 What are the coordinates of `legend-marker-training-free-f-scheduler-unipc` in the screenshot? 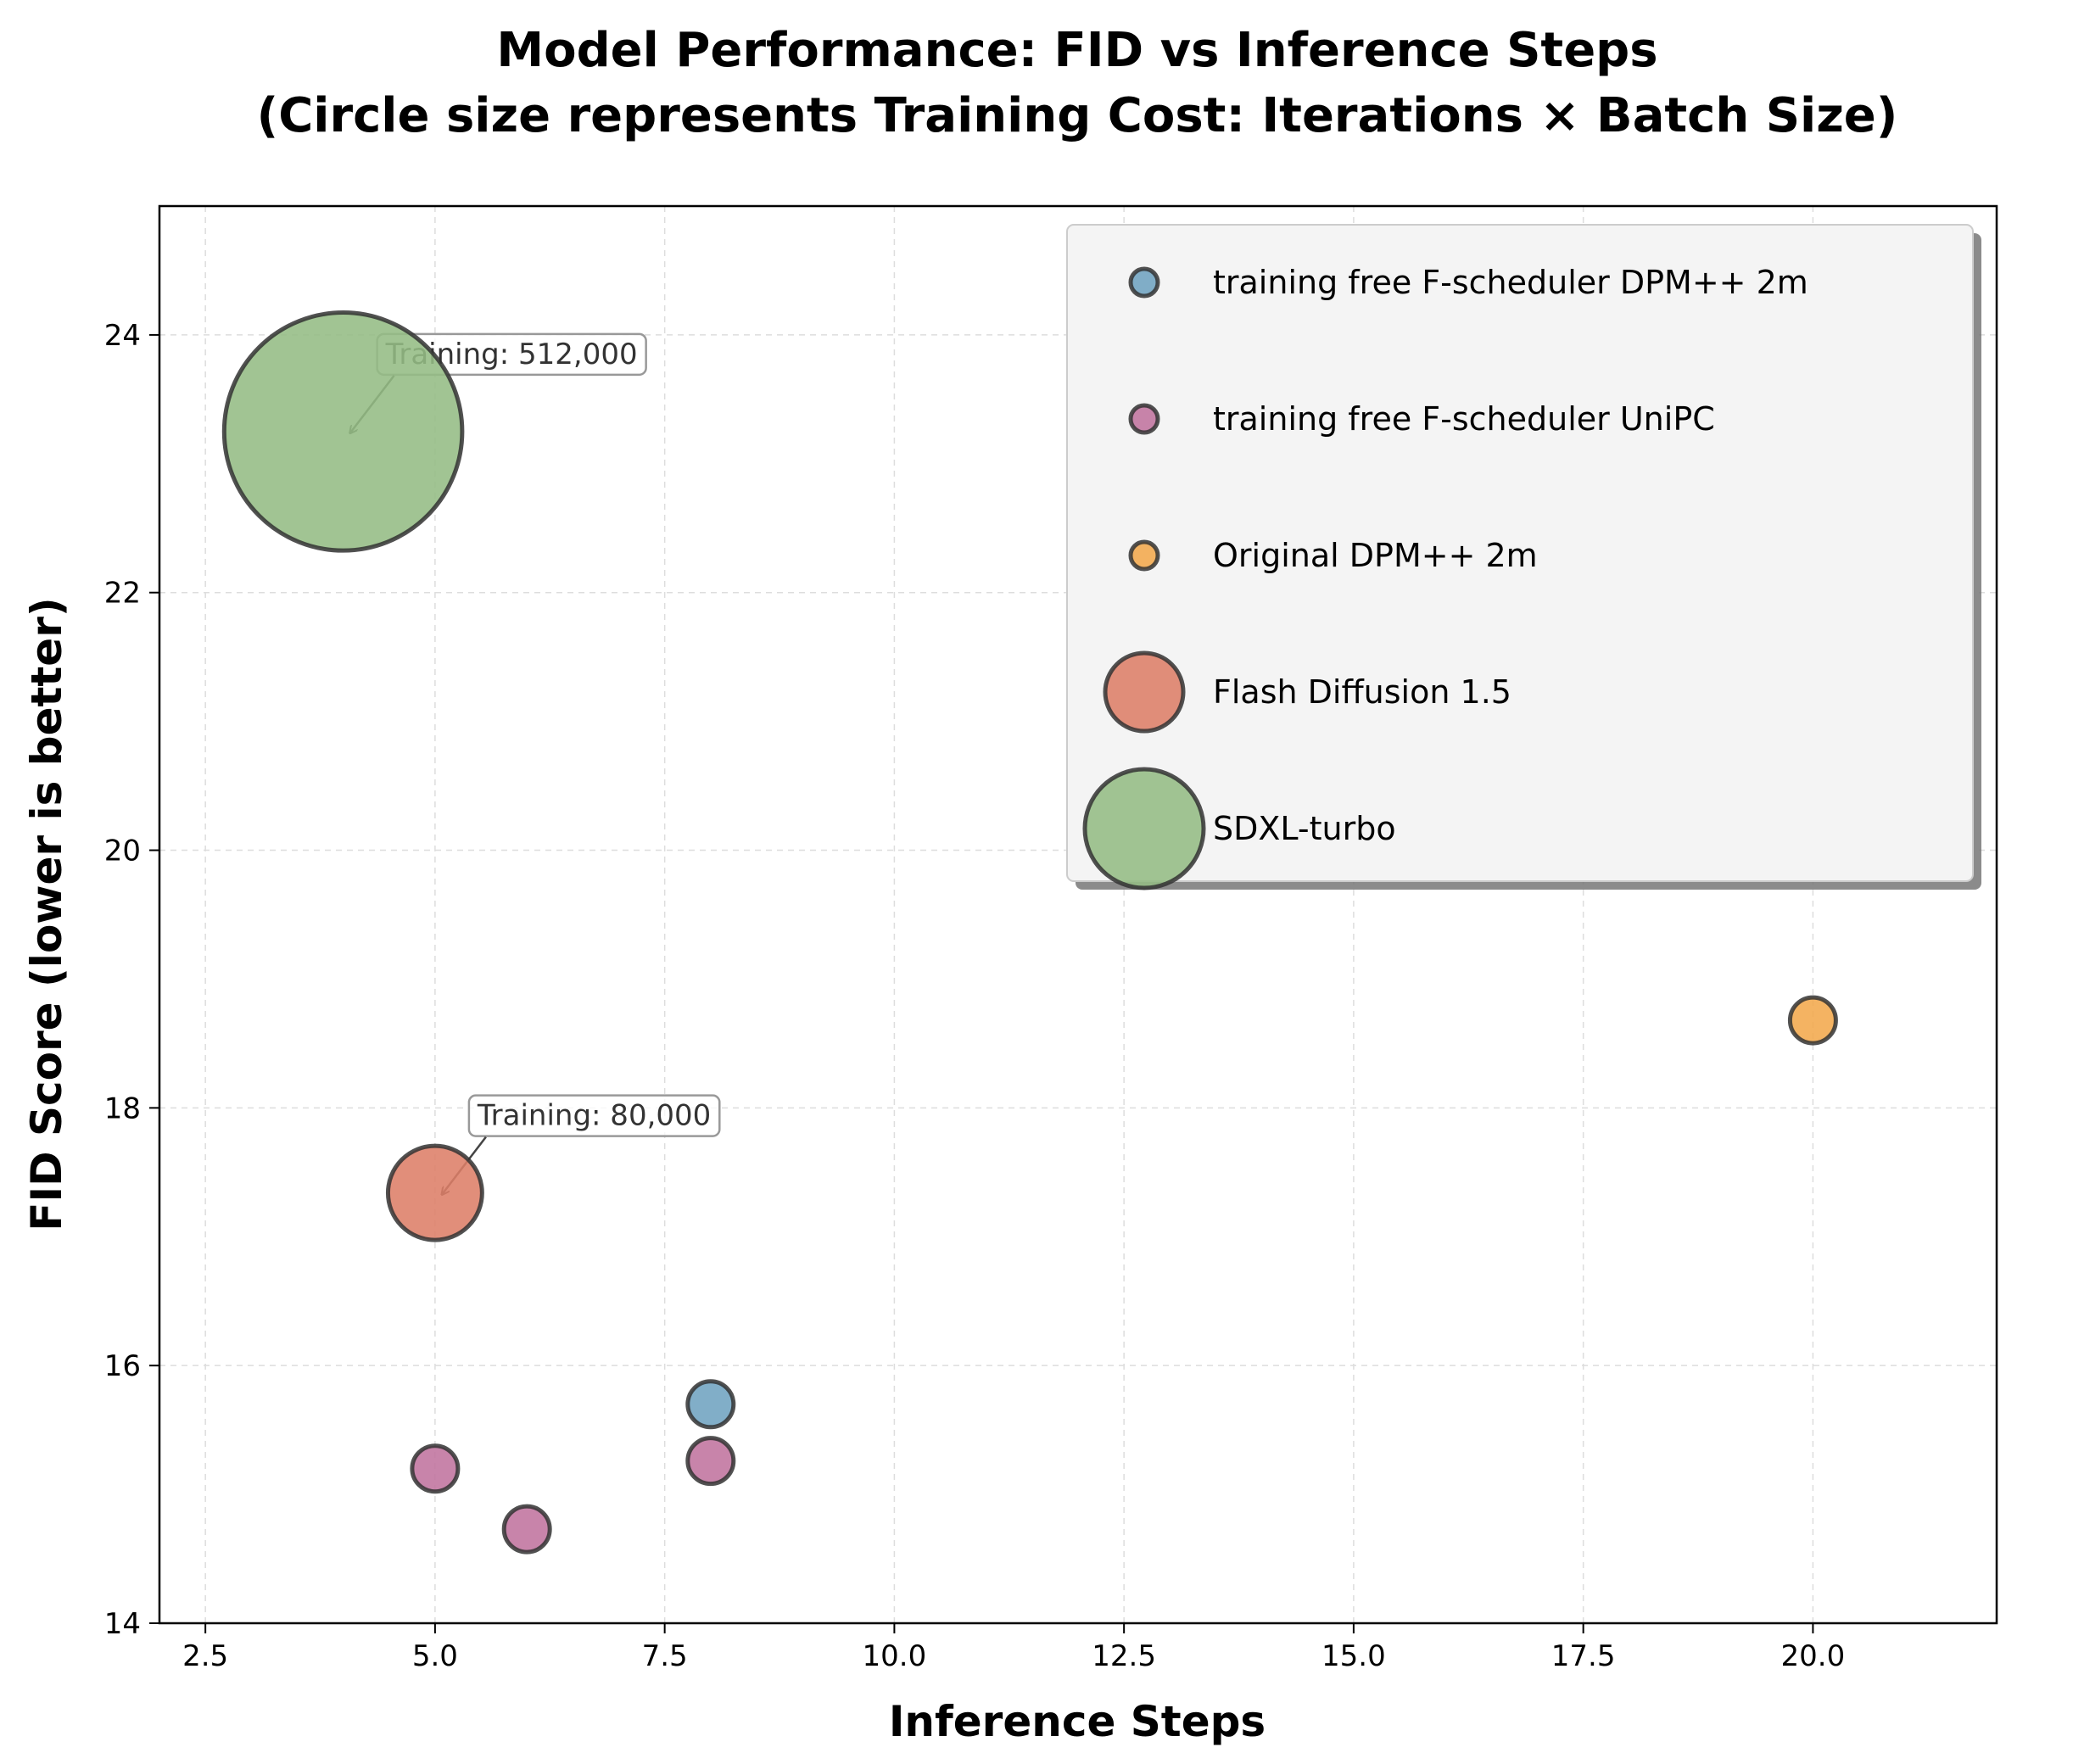 It's located at (1144, 419).